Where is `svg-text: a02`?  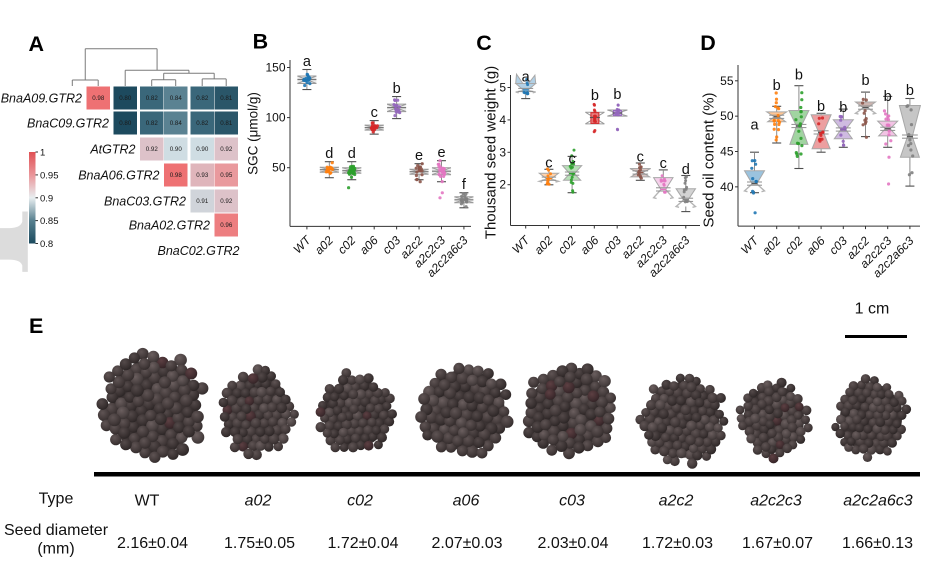
svg-text: a02 is located at coordinates (258, 501).